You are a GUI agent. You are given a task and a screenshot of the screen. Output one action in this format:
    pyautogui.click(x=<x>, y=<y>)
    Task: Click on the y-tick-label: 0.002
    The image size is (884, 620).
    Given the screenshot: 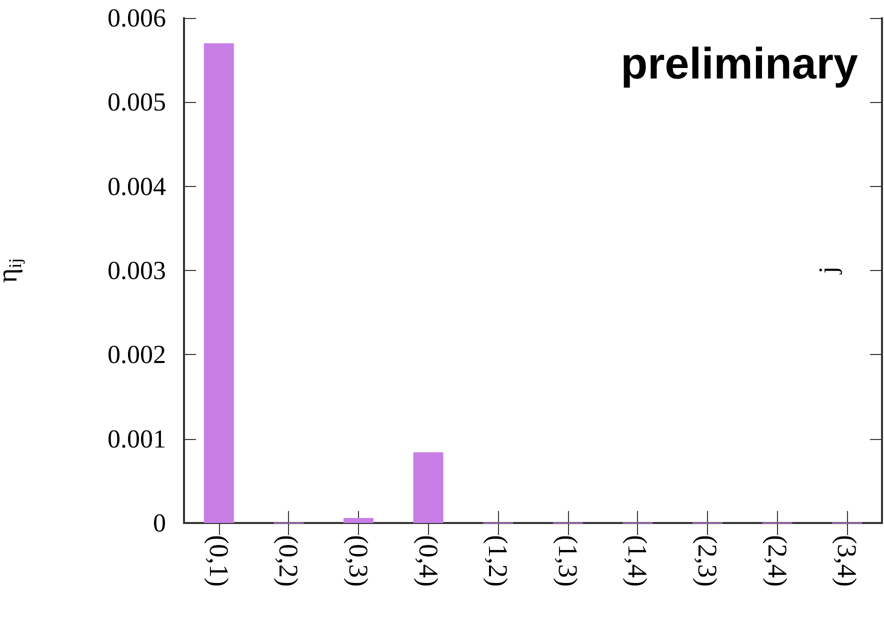 What is the action you would take?
    pyautogui.click(x=137, y=355)
    